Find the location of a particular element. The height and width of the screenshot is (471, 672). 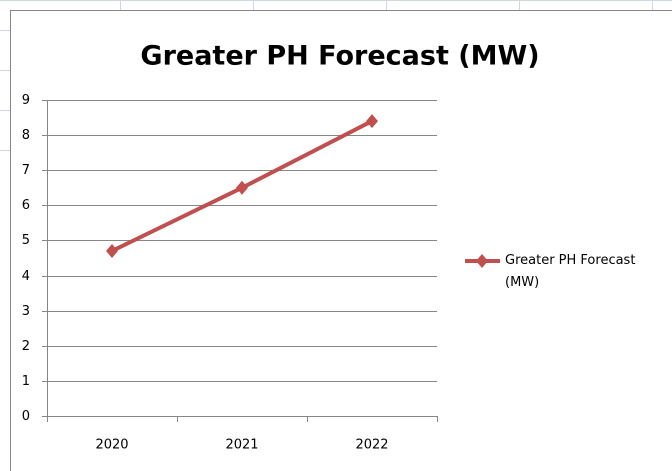

y-tick-label: 8 is located at coordinates (26, 135).